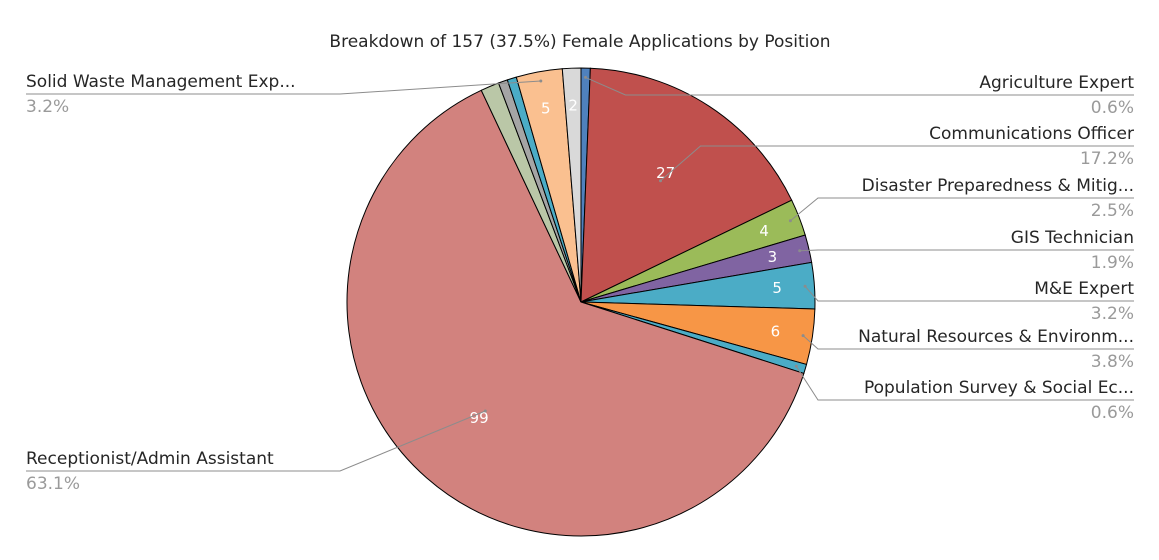  I want to click on slice-percent-label: 1.9%, so click(1112, 263).